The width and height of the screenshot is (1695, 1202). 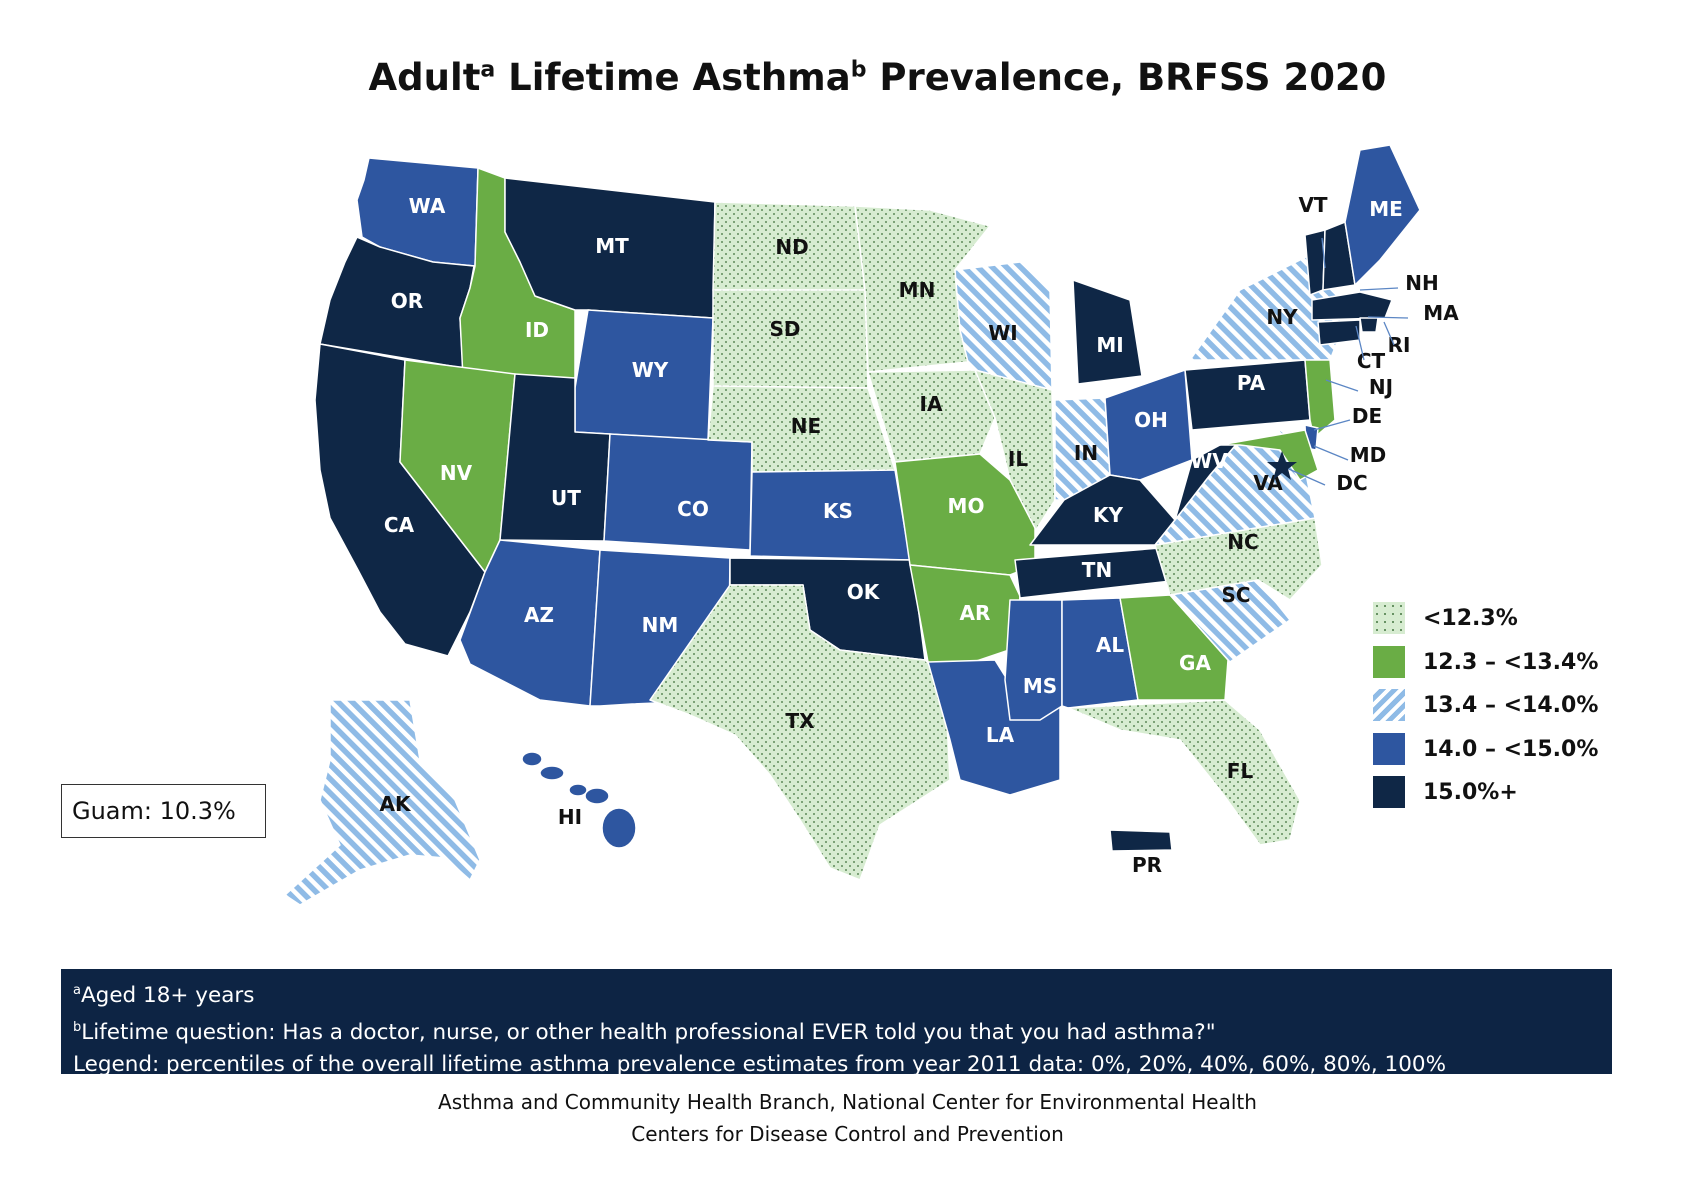 I want to click on state-tx, so click(x=800, y=732).